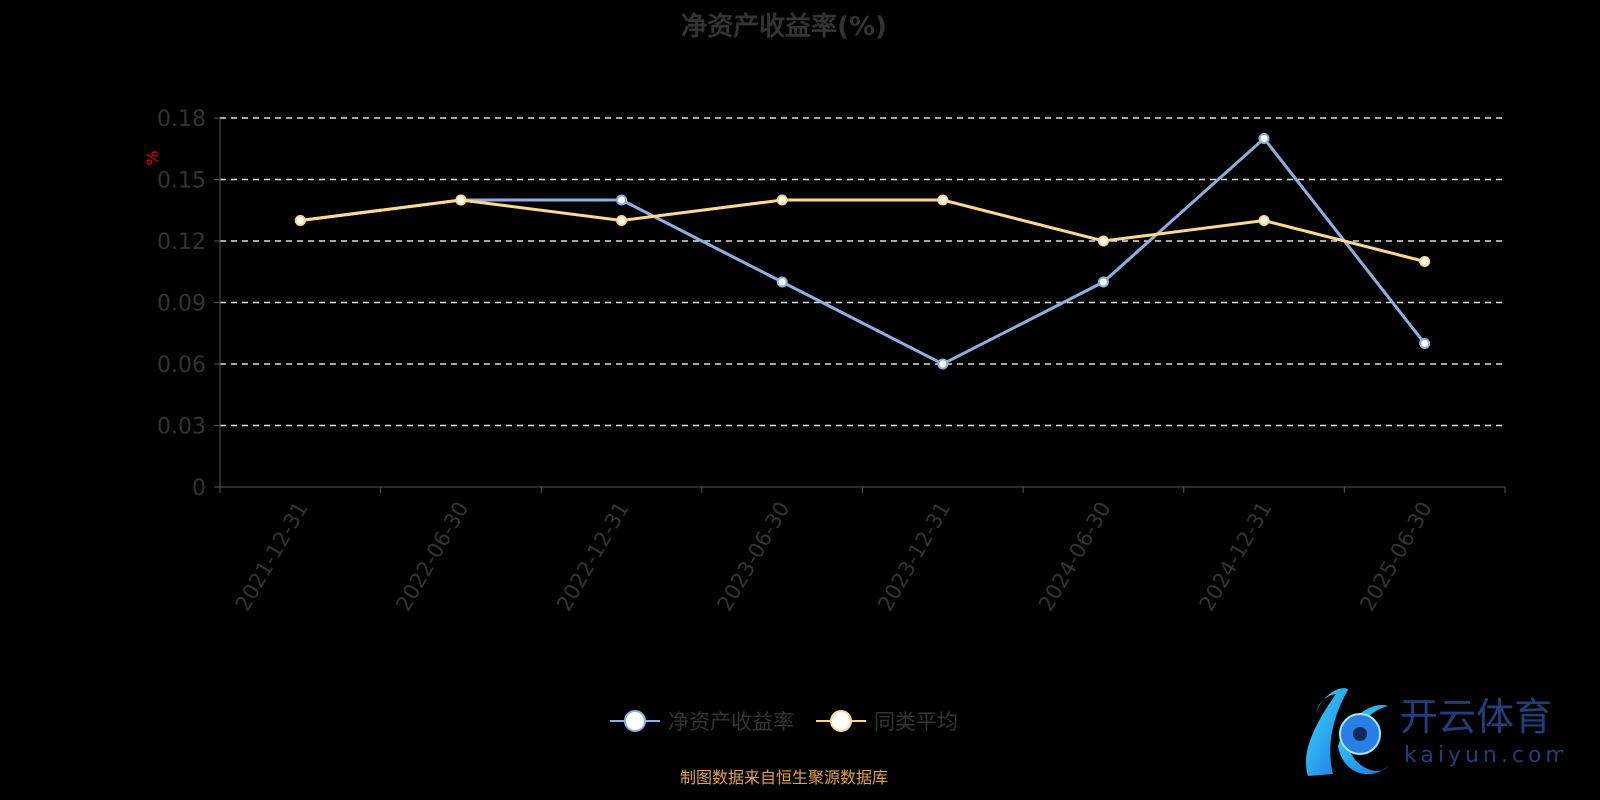  What do you see at coordinates (181, 181) in the screenshot?
I see `y-tick-label: 0.15` at bounding box center [181, 181].